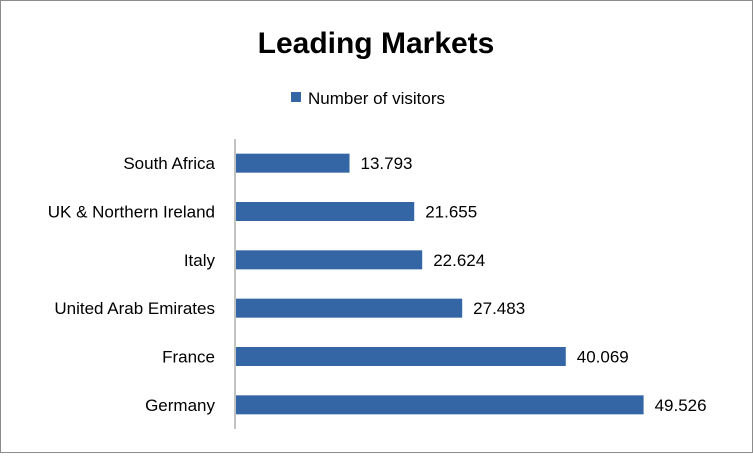  What do you see at coordinates (451, 212) in the screenshot?
I see `value-label: 21.655` at bounding box center [451, 212].